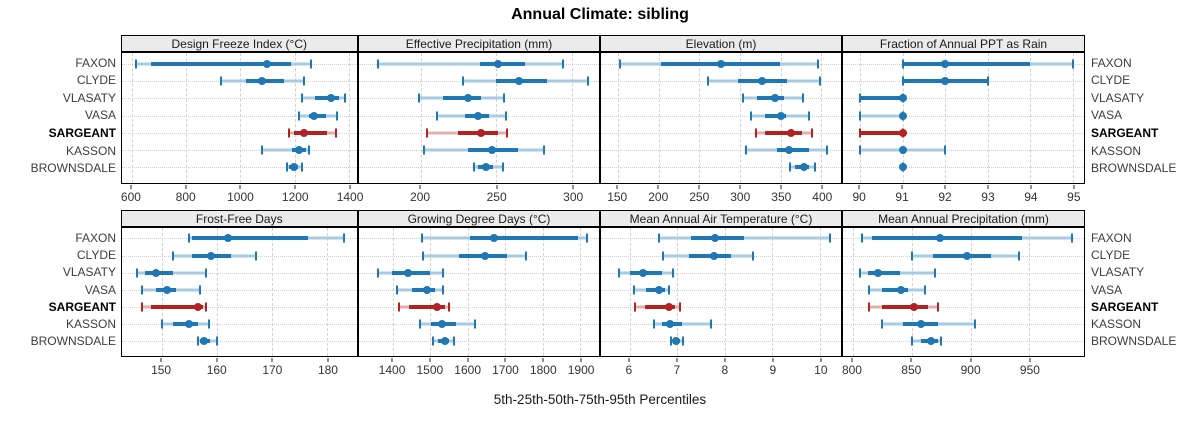 Image resolution: width=1200 pixels, height=425 pixels. What do you see at coordinates (851, 370) in the screenshot?
I see `axis-tick-label: 800` at bounding box center [851, 370].